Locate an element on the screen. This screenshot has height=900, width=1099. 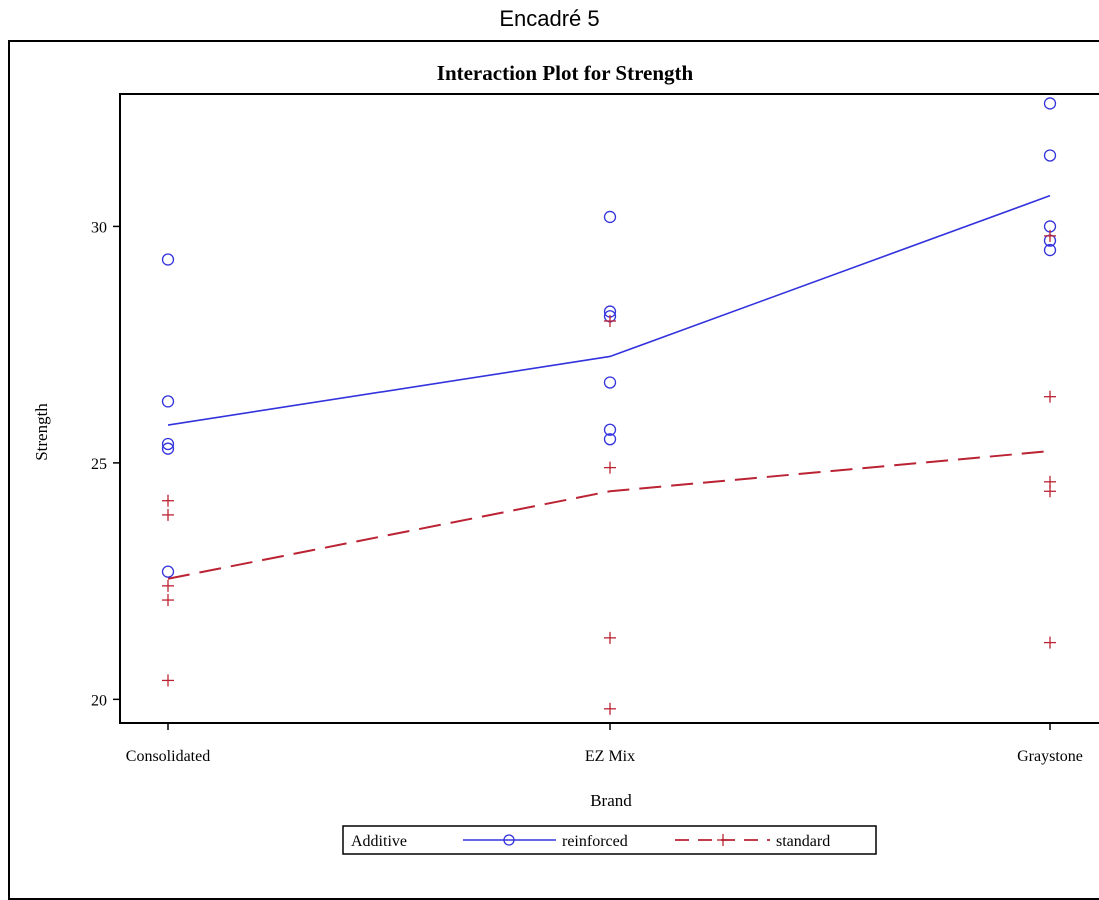
y-axis-label: Strength is located at coordinates (41, 432).